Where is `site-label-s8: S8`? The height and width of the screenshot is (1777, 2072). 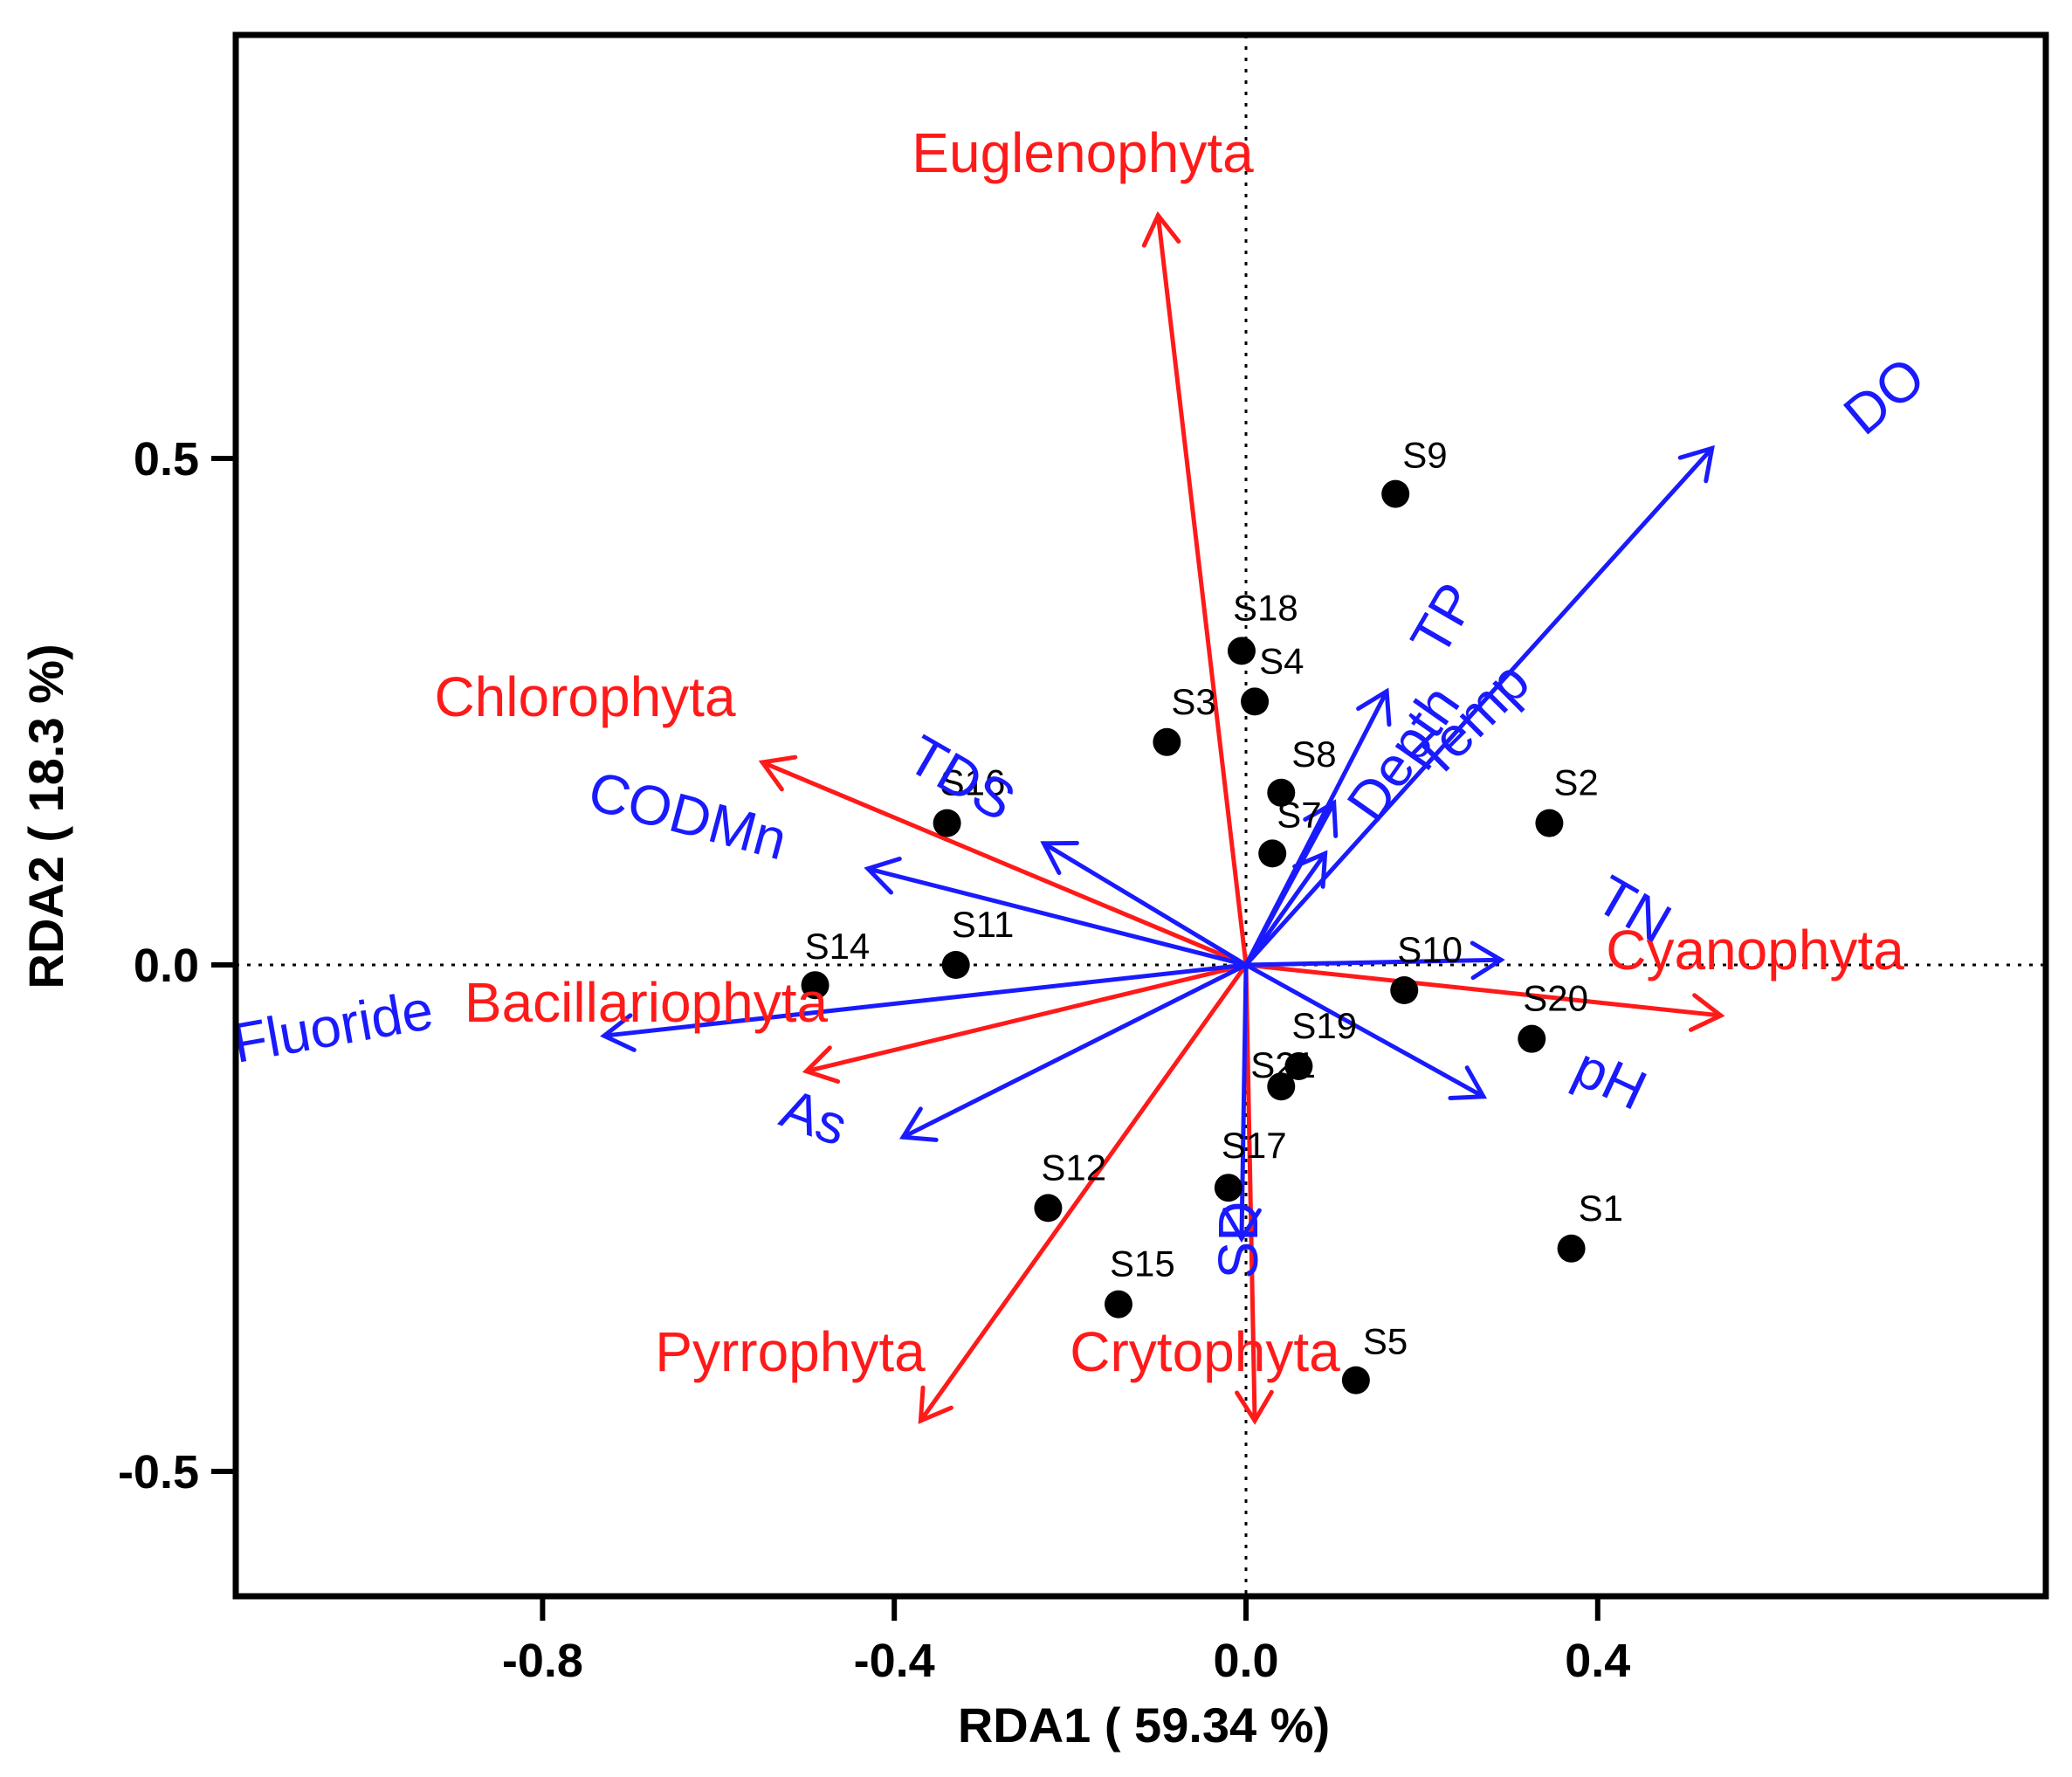 site-label-s8: S8 is located at coordinates (1313, 754).